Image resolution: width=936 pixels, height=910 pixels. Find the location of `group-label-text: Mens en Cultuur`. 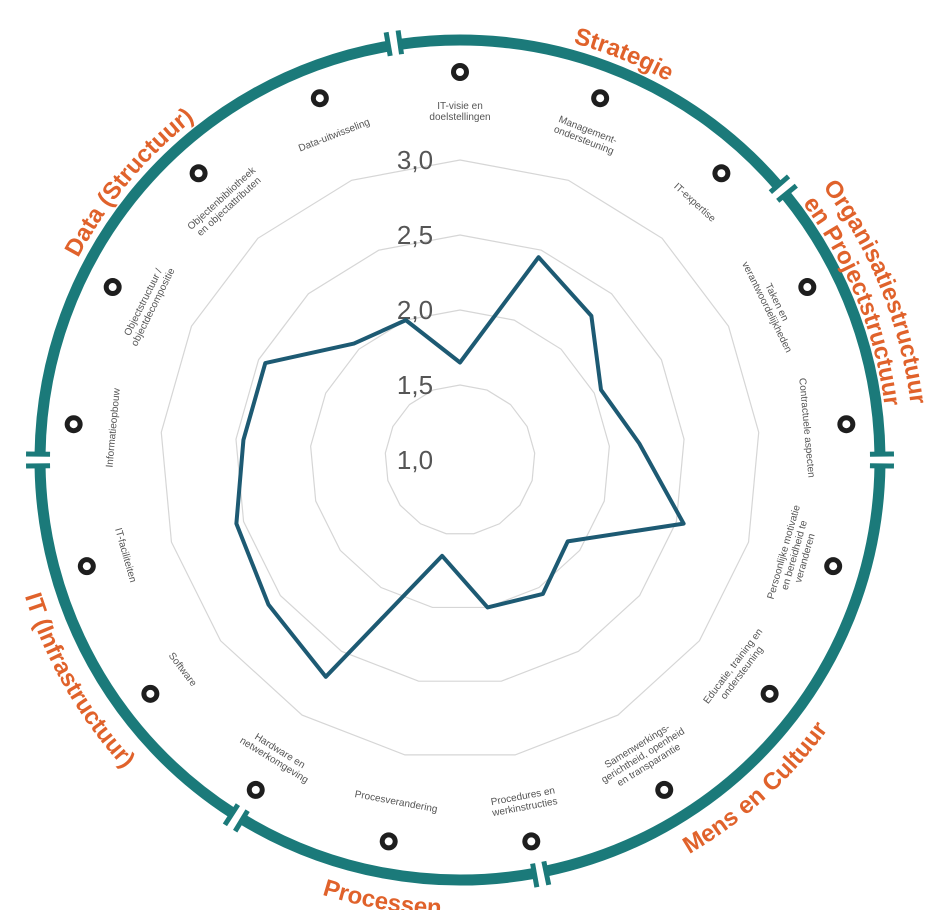

group-label-text: Mens en Cultuur is located at coordinates (755, 788).